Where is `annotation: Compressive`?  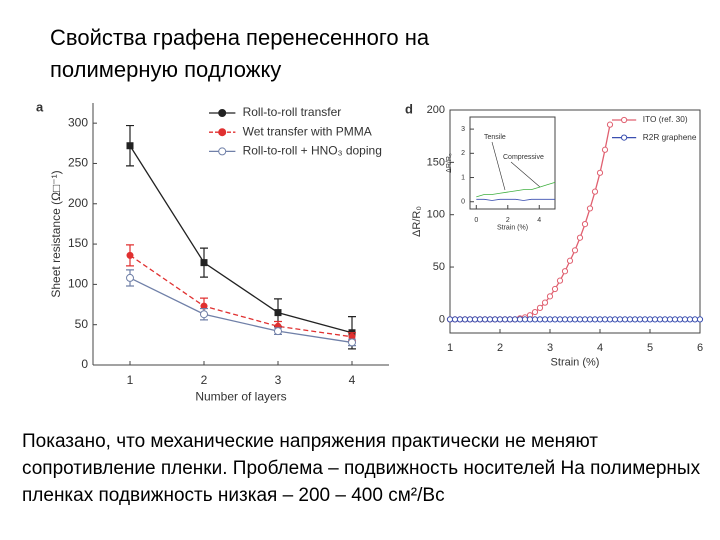 annotation: Compressive is located at coordinates (523, 157).